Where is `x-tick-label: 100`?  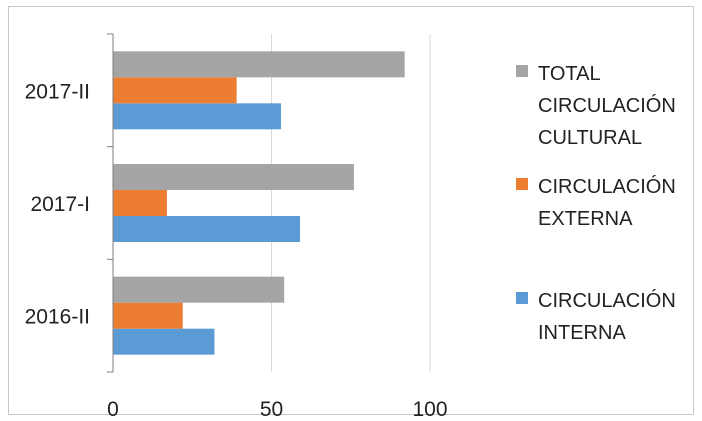 x-tick-label: 100 is located at coordinates (429, 409).